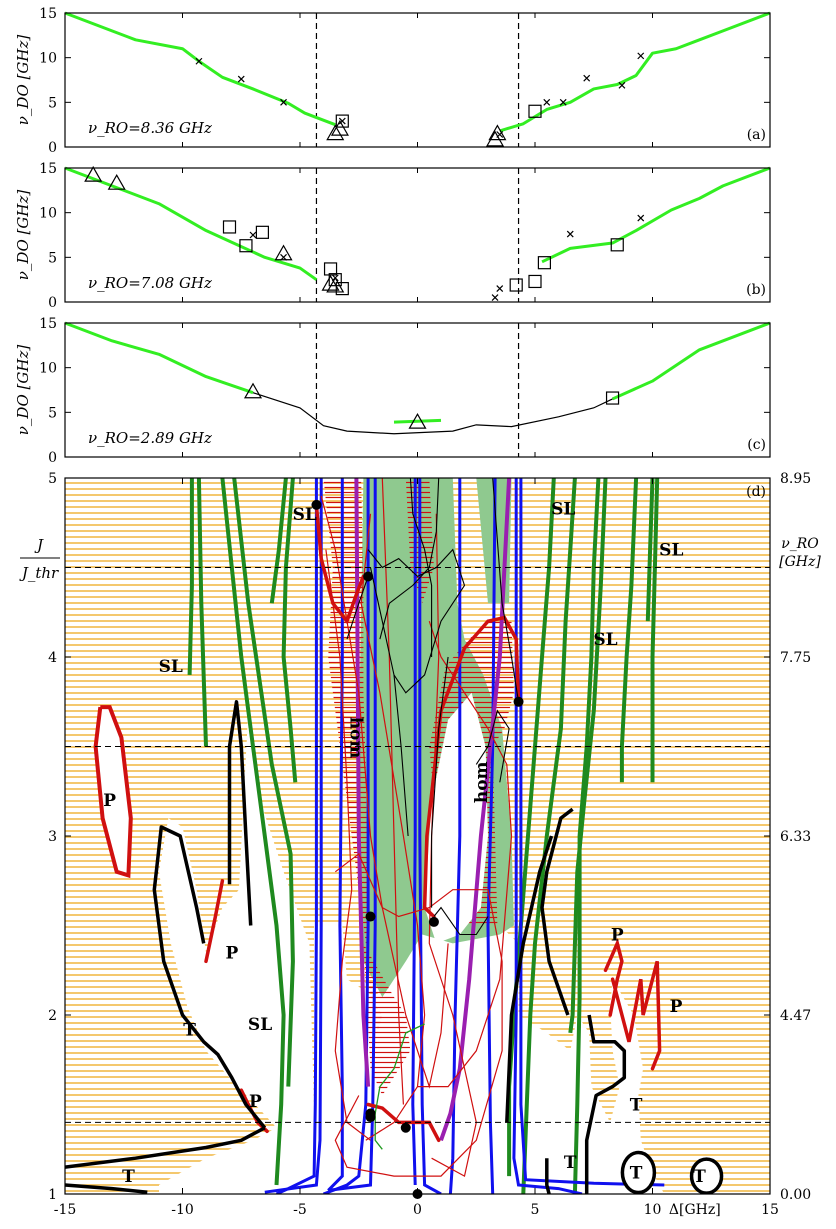 The image size is (836, 1229). Describe the element at coordinates (52, 837) in the screenshot. I see `y-tick-label: 3` at that location.